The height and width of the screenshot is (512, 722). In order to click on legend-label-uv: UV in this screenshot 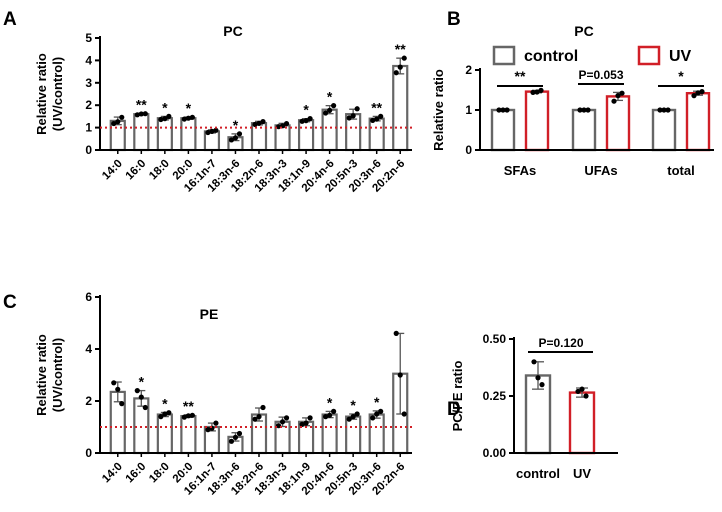, I will do `click(680, 56)`.